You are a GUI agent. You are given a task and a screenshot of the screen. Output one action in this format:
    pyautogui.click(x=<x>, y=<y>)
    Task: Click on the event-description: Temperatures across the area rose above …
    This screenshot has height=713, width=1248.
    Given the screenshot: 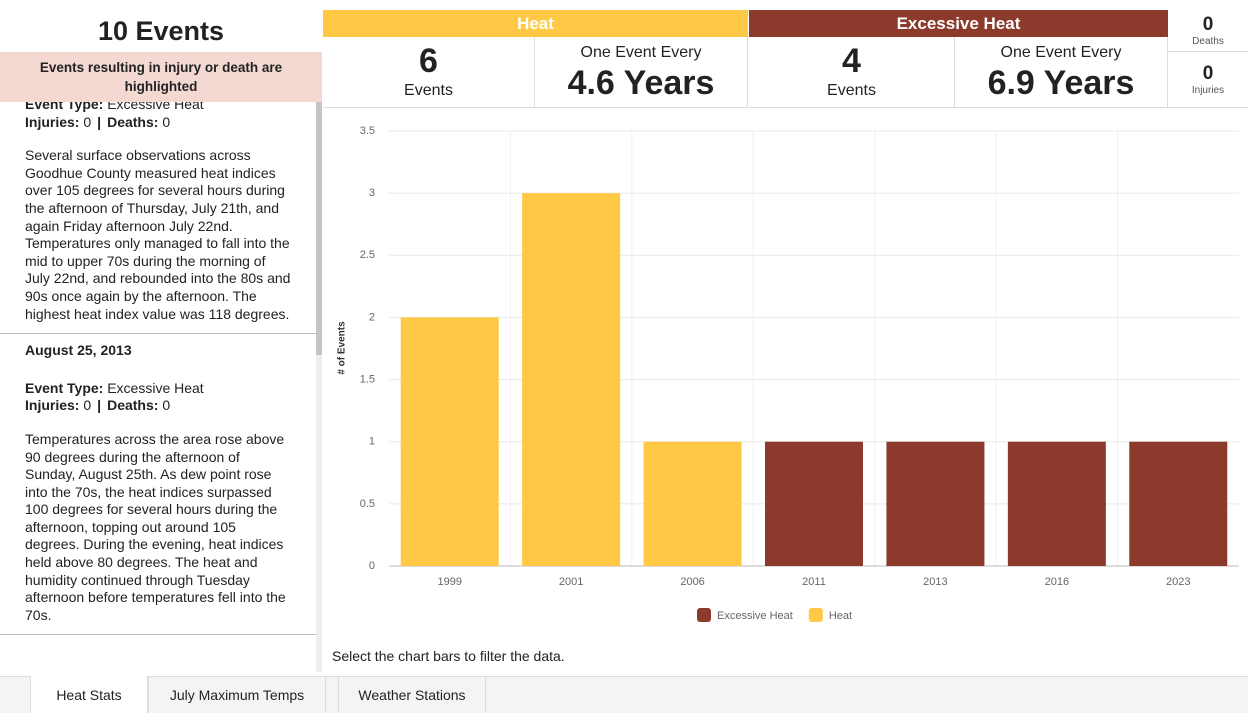 What is the action you would take?
    pyautogui.click(x=155, y=526)
    